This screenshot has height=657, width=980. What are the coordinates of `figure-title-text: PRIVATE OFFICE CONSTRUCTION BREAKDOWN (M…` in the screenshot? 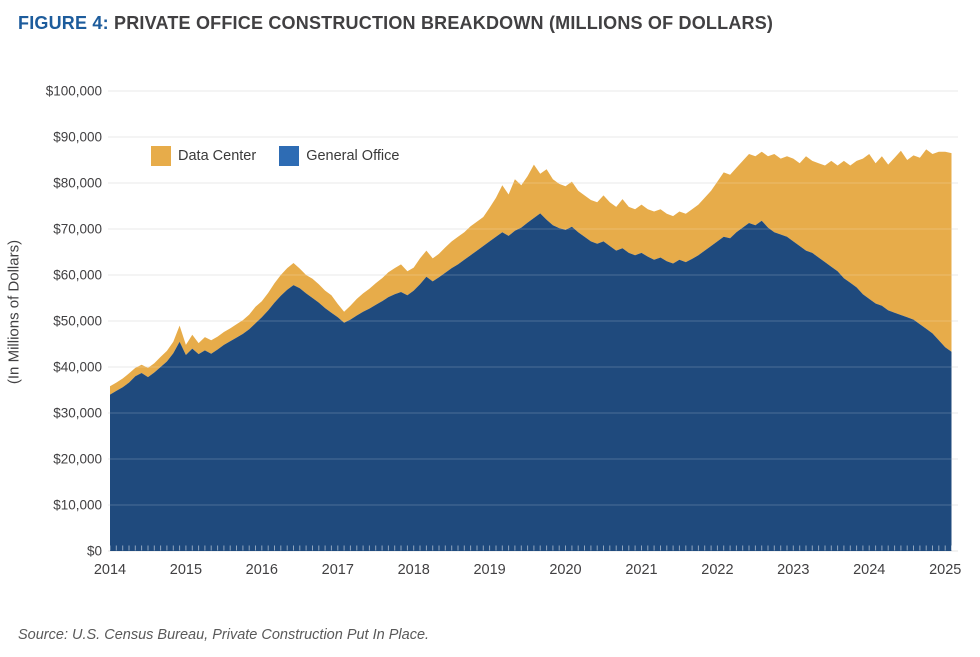 It's located at (444, 23).